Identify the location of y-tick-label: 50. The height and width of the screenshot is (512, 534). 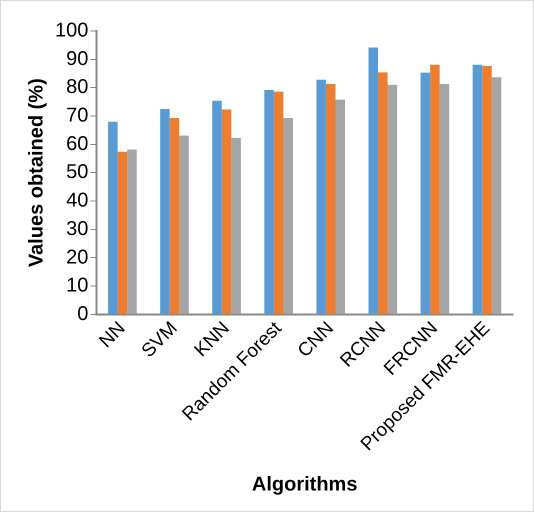
(77, 172).